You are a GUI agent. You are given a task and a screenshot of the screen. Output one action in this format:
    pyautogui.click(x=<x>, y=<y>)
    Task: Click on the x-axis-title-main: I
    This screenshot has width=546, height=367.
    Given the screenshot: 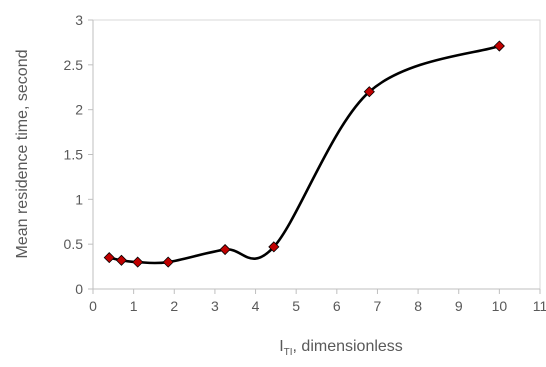 What is the action you would take?
    pyautogui.click(x=281, y=346)
    